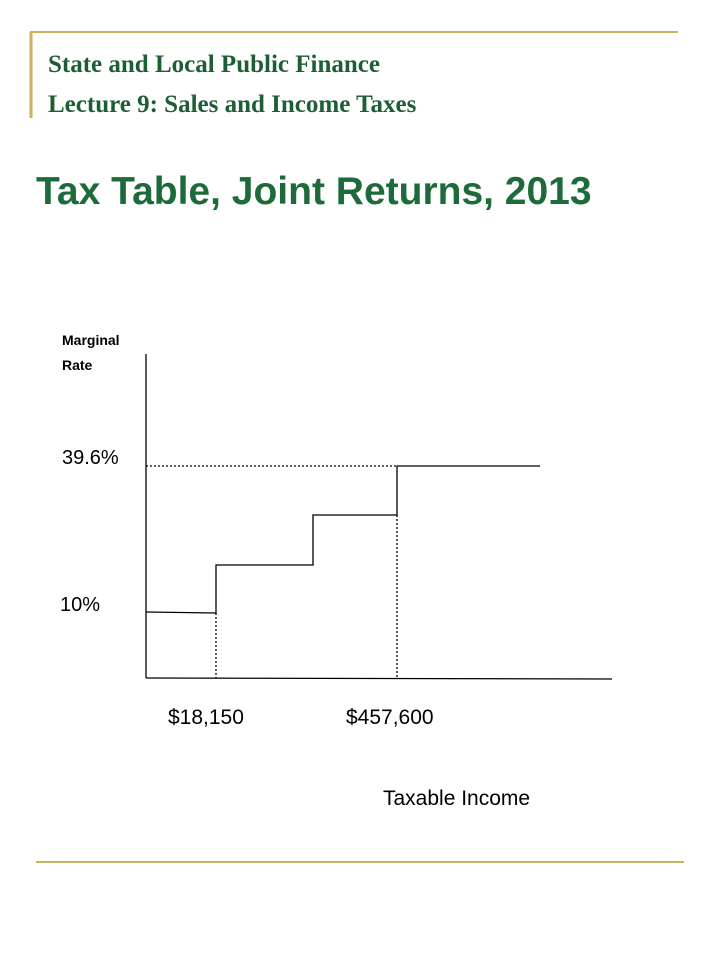 The height and width of the screenshot is (960, 720). I want to click on x-axis-label: Taxable Income, so click(456, 798).